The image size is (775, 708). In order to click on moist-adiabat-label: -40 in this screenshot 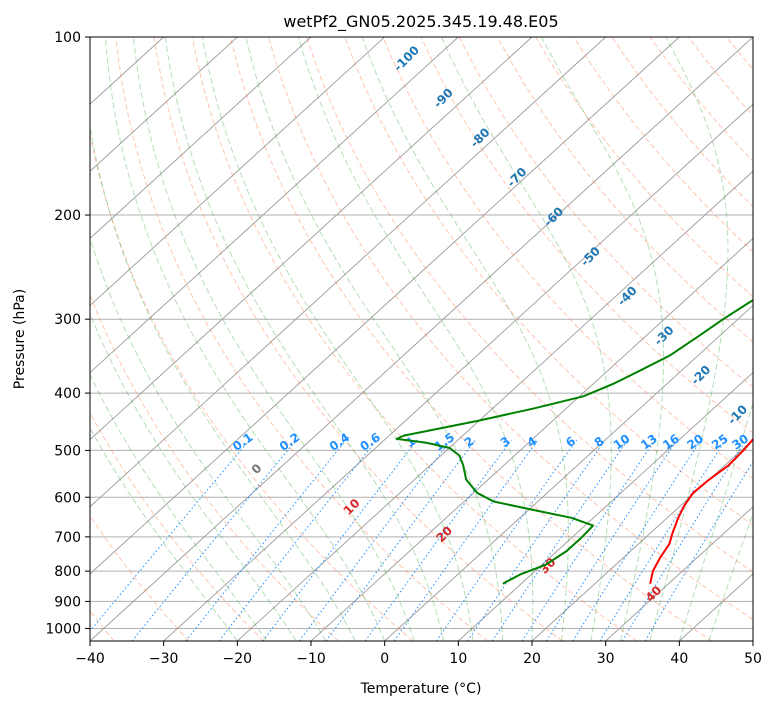, I will do `click(627, 295)`.